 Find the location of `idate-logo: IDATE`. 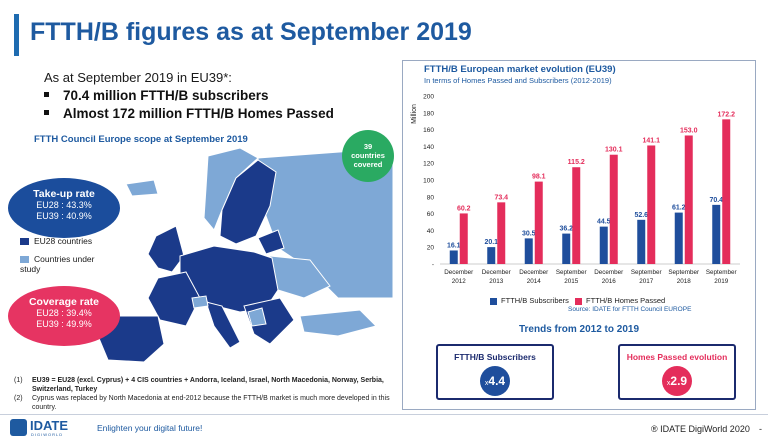

idate-logo: IDATE is located at coordinates (49, 425).